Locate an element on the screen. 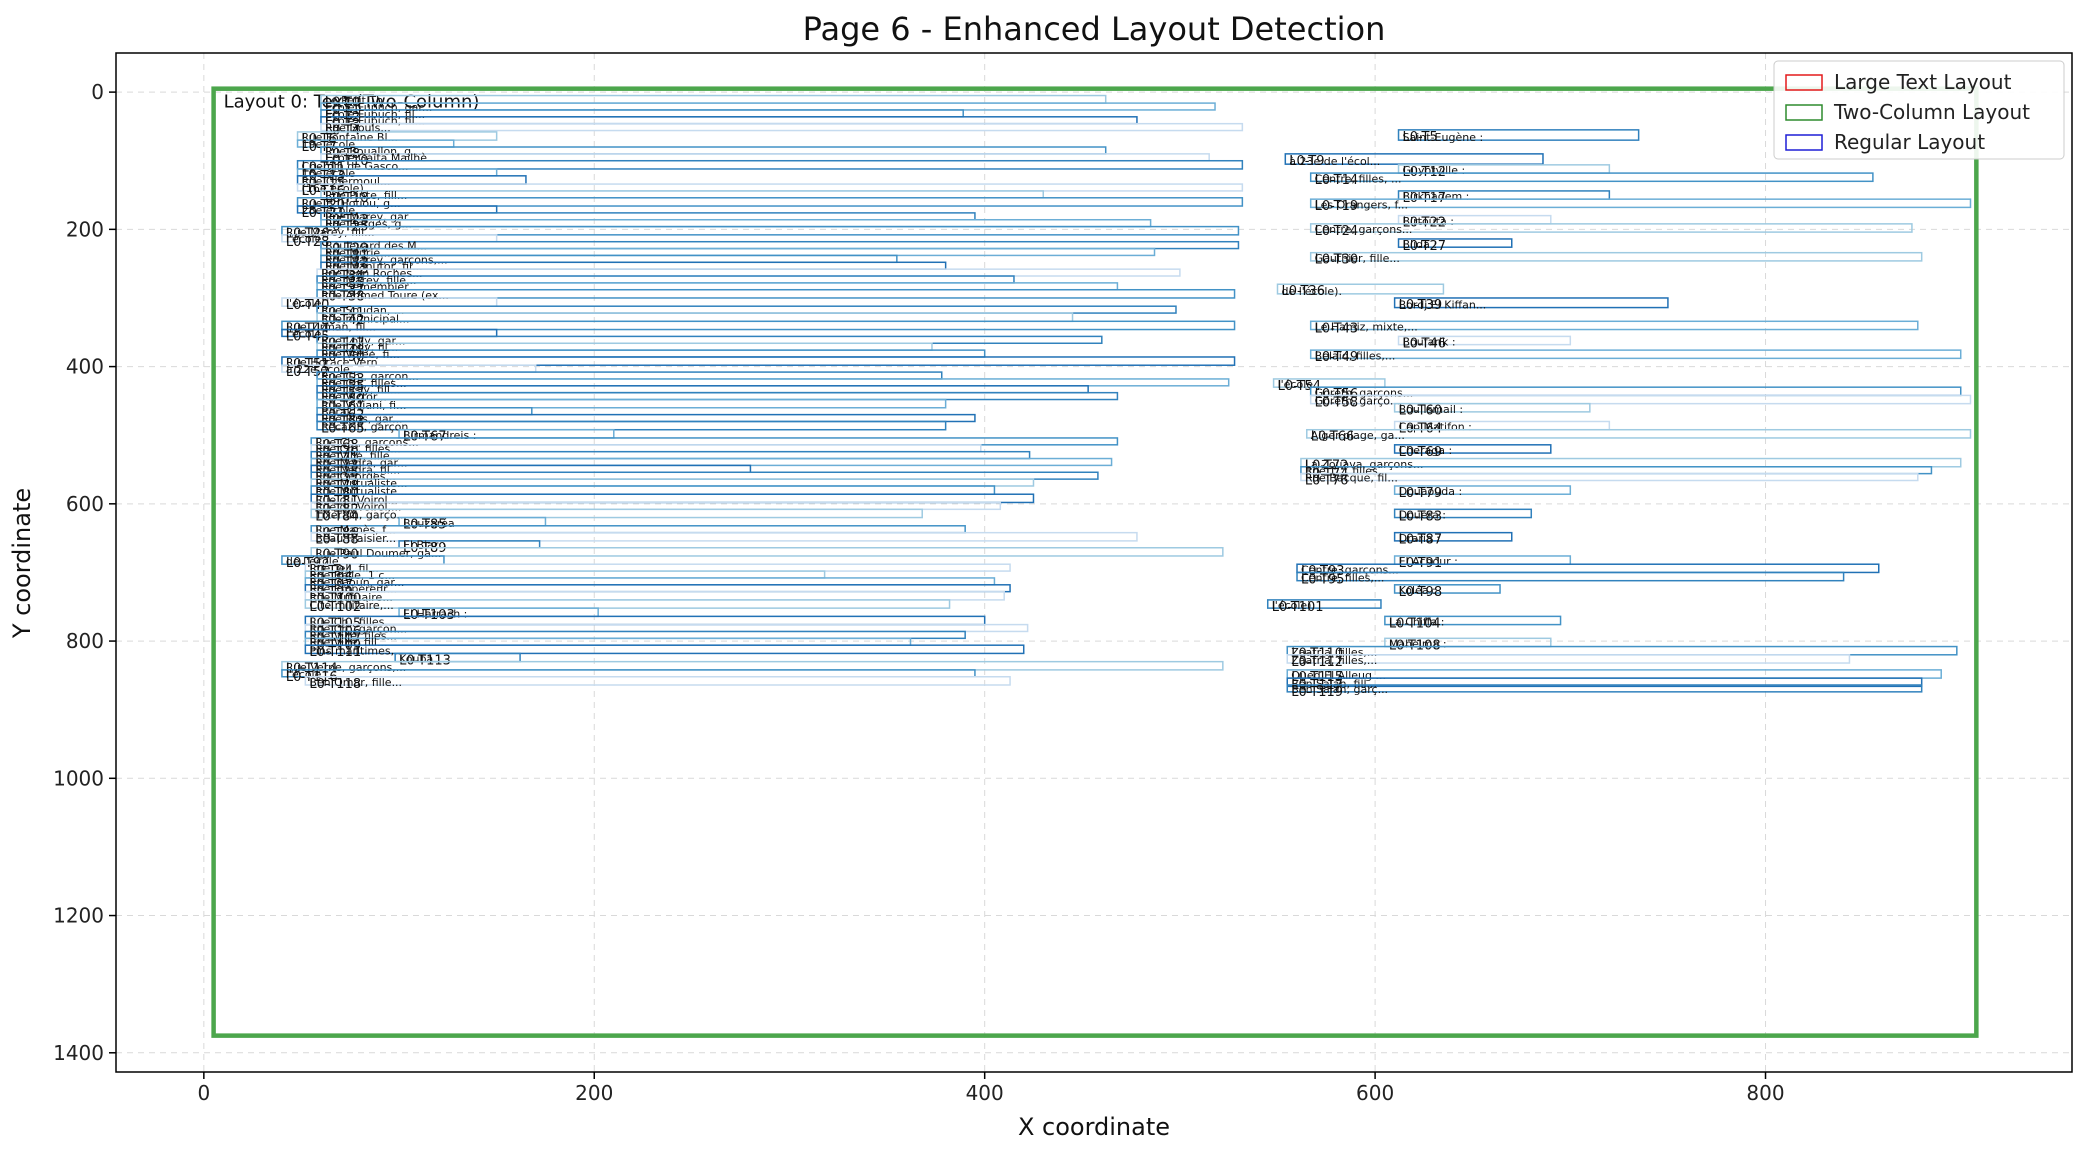 The height and width of the screenshot is (1157, 2083). text-box-l0-t66 is located at coordinates (1639, 433).